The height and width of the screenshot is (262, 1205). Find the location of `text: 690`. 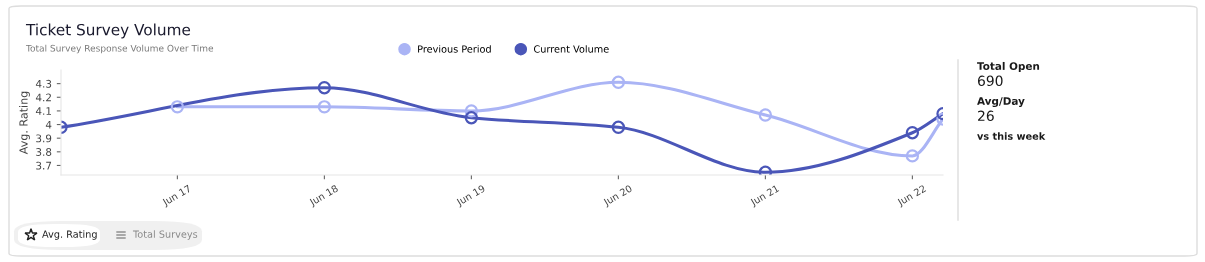

text: 690 is located at coordinates (990, 81).